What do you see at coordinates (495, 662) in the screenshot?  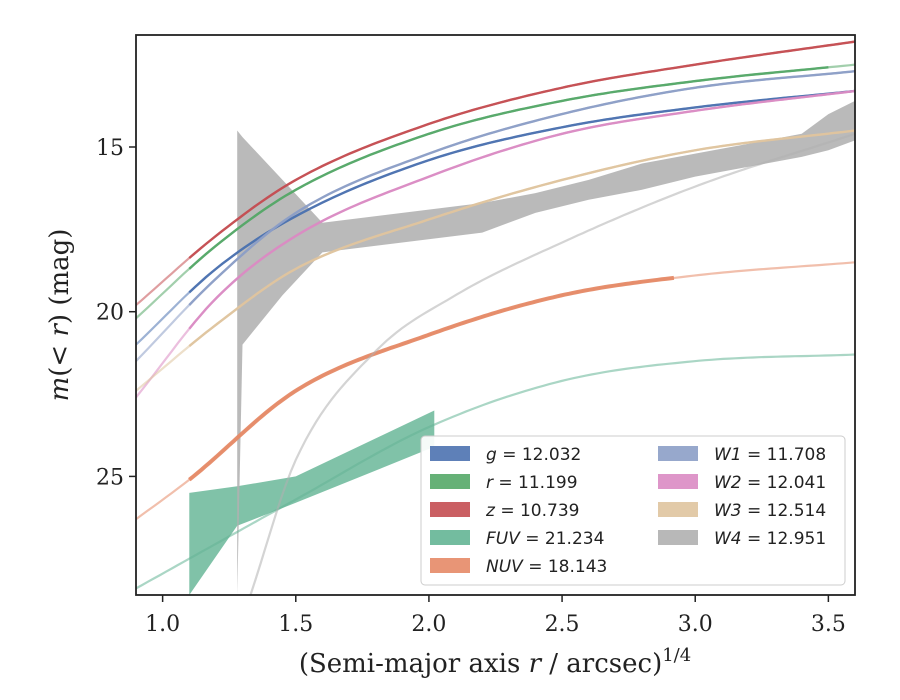 I see `x-axis-label: (Semi-major axis r / arcsec)1/4` at bounding box center [495, 662].